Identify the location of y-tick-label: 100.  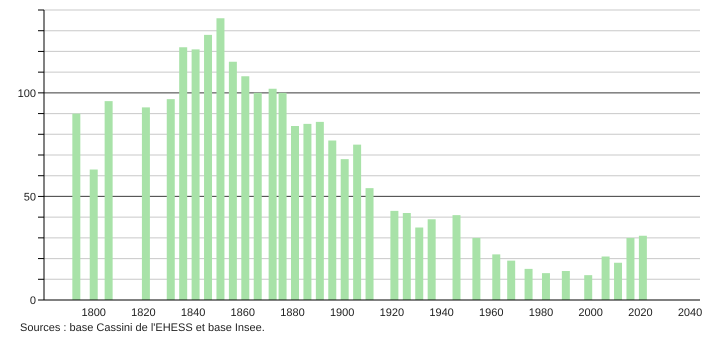
(27, 94).